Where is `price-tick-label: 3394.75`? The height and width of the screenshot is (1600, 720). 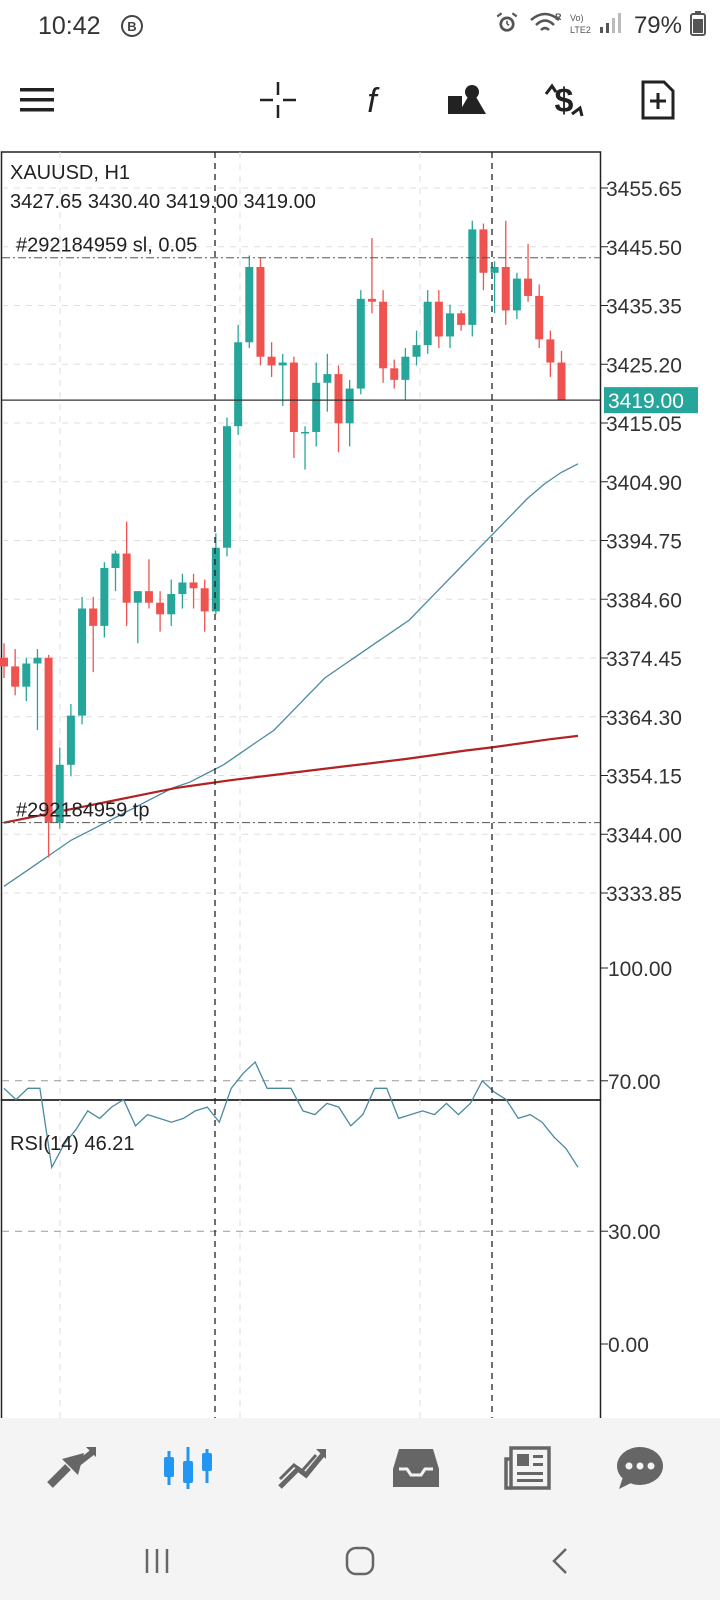
price-tick-label: 3394.75 is located at coordinates (644, 542).